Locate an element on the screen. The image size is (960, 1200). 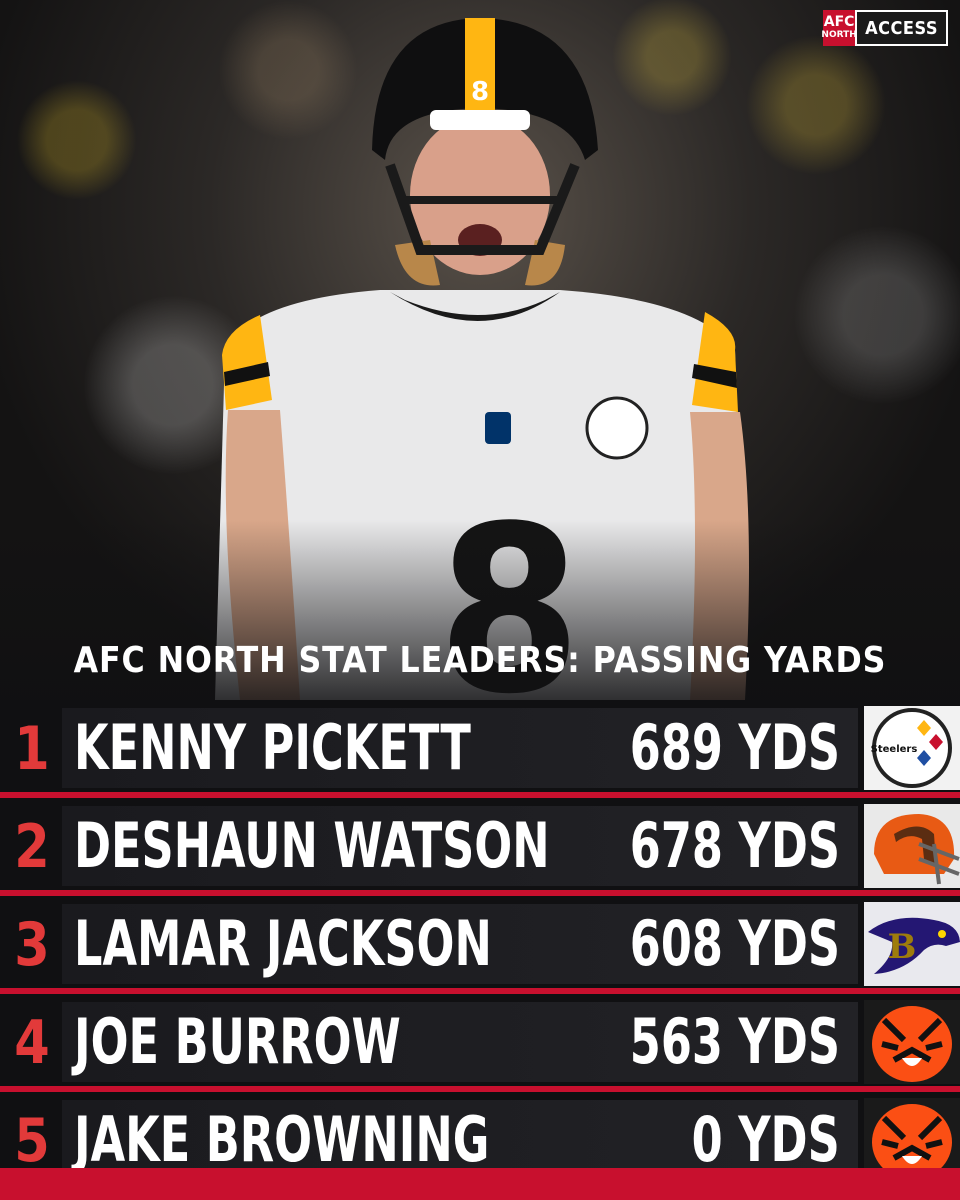
leader-row: 2 DESHAUN WATSON 678 YDS is located at coordinates (480, 847).